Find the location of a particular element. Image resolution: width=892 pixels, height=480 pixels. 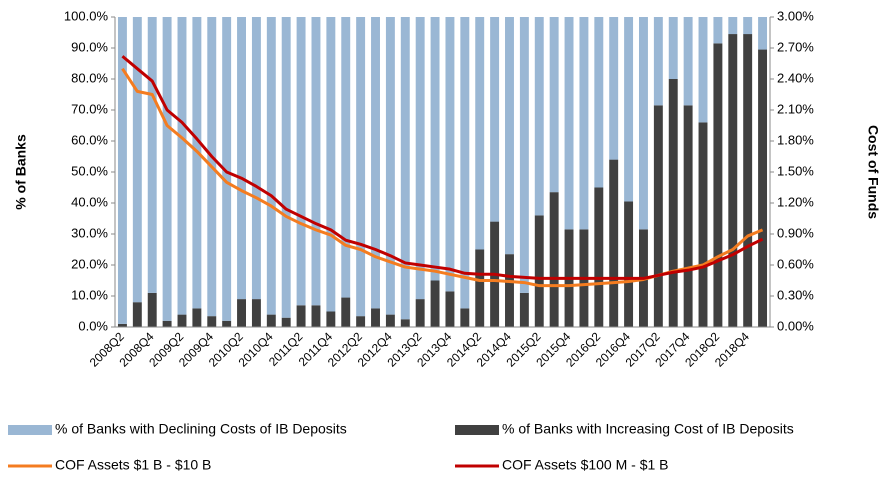

y-tick-label: 70.0% is located at coordinates (89, 108).